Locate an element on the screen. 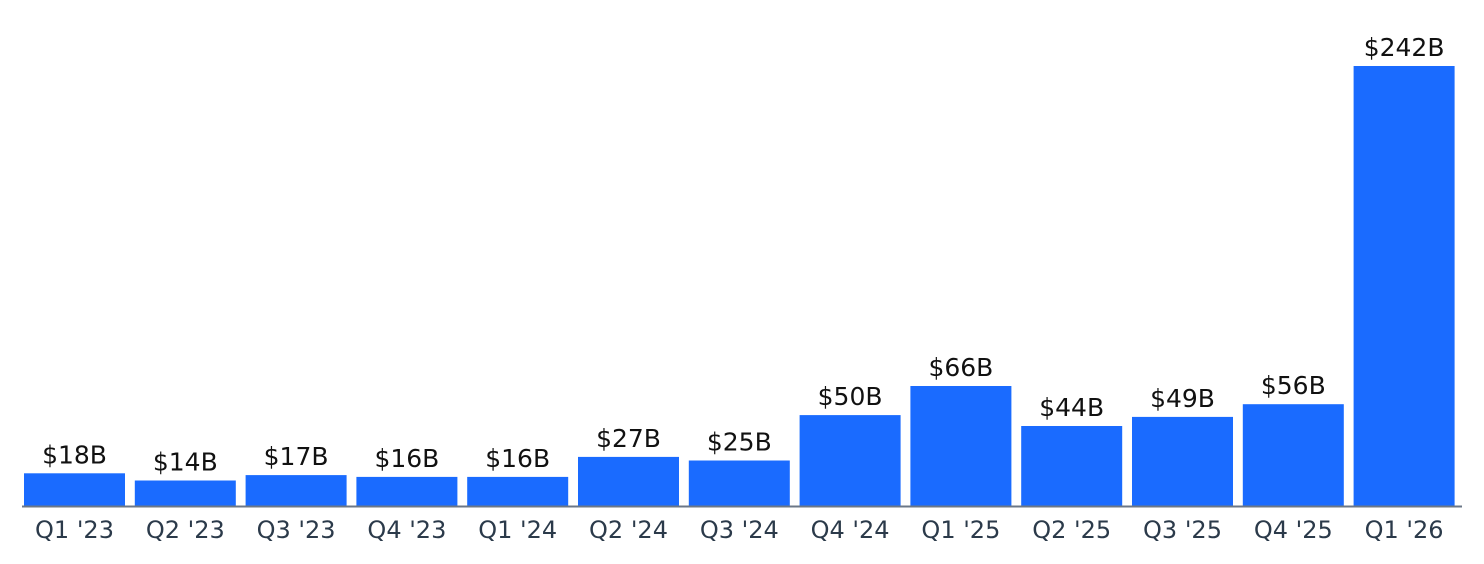 The image size is (1484, 564). x-tick-label: Q1 '25 is located at coordinates (960, 530).